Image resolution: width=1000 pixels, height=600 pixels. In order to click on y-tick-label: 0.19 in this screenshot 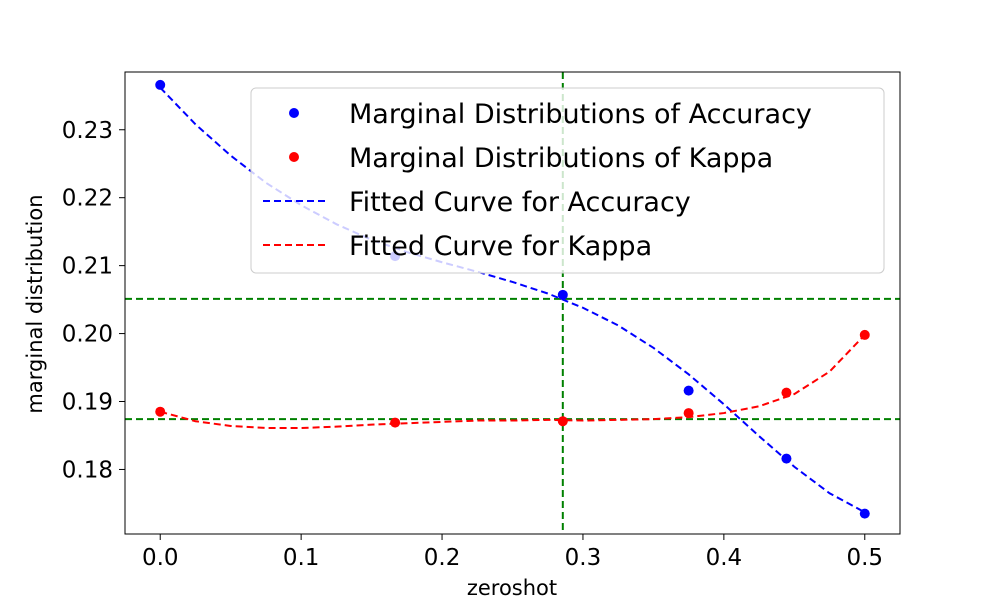, I will do `click(87, 403)`.